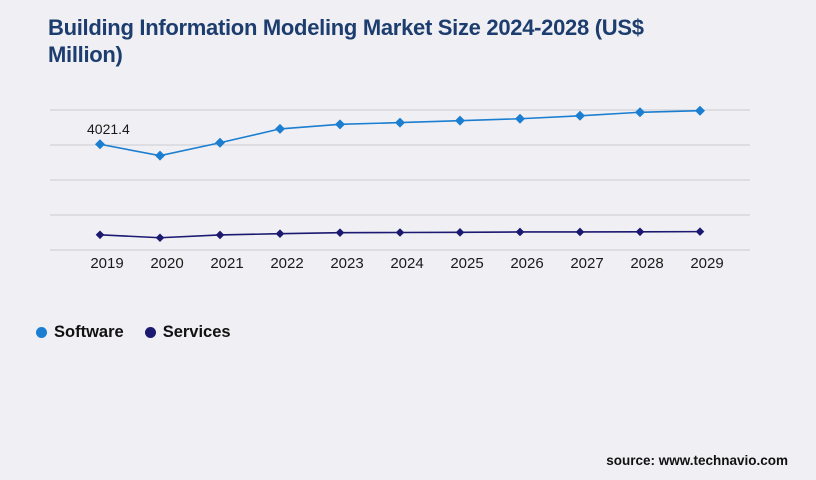  Describe the element at coordinates (700, 110) in the screenshot. I see `data-point-software-2029` at that location.